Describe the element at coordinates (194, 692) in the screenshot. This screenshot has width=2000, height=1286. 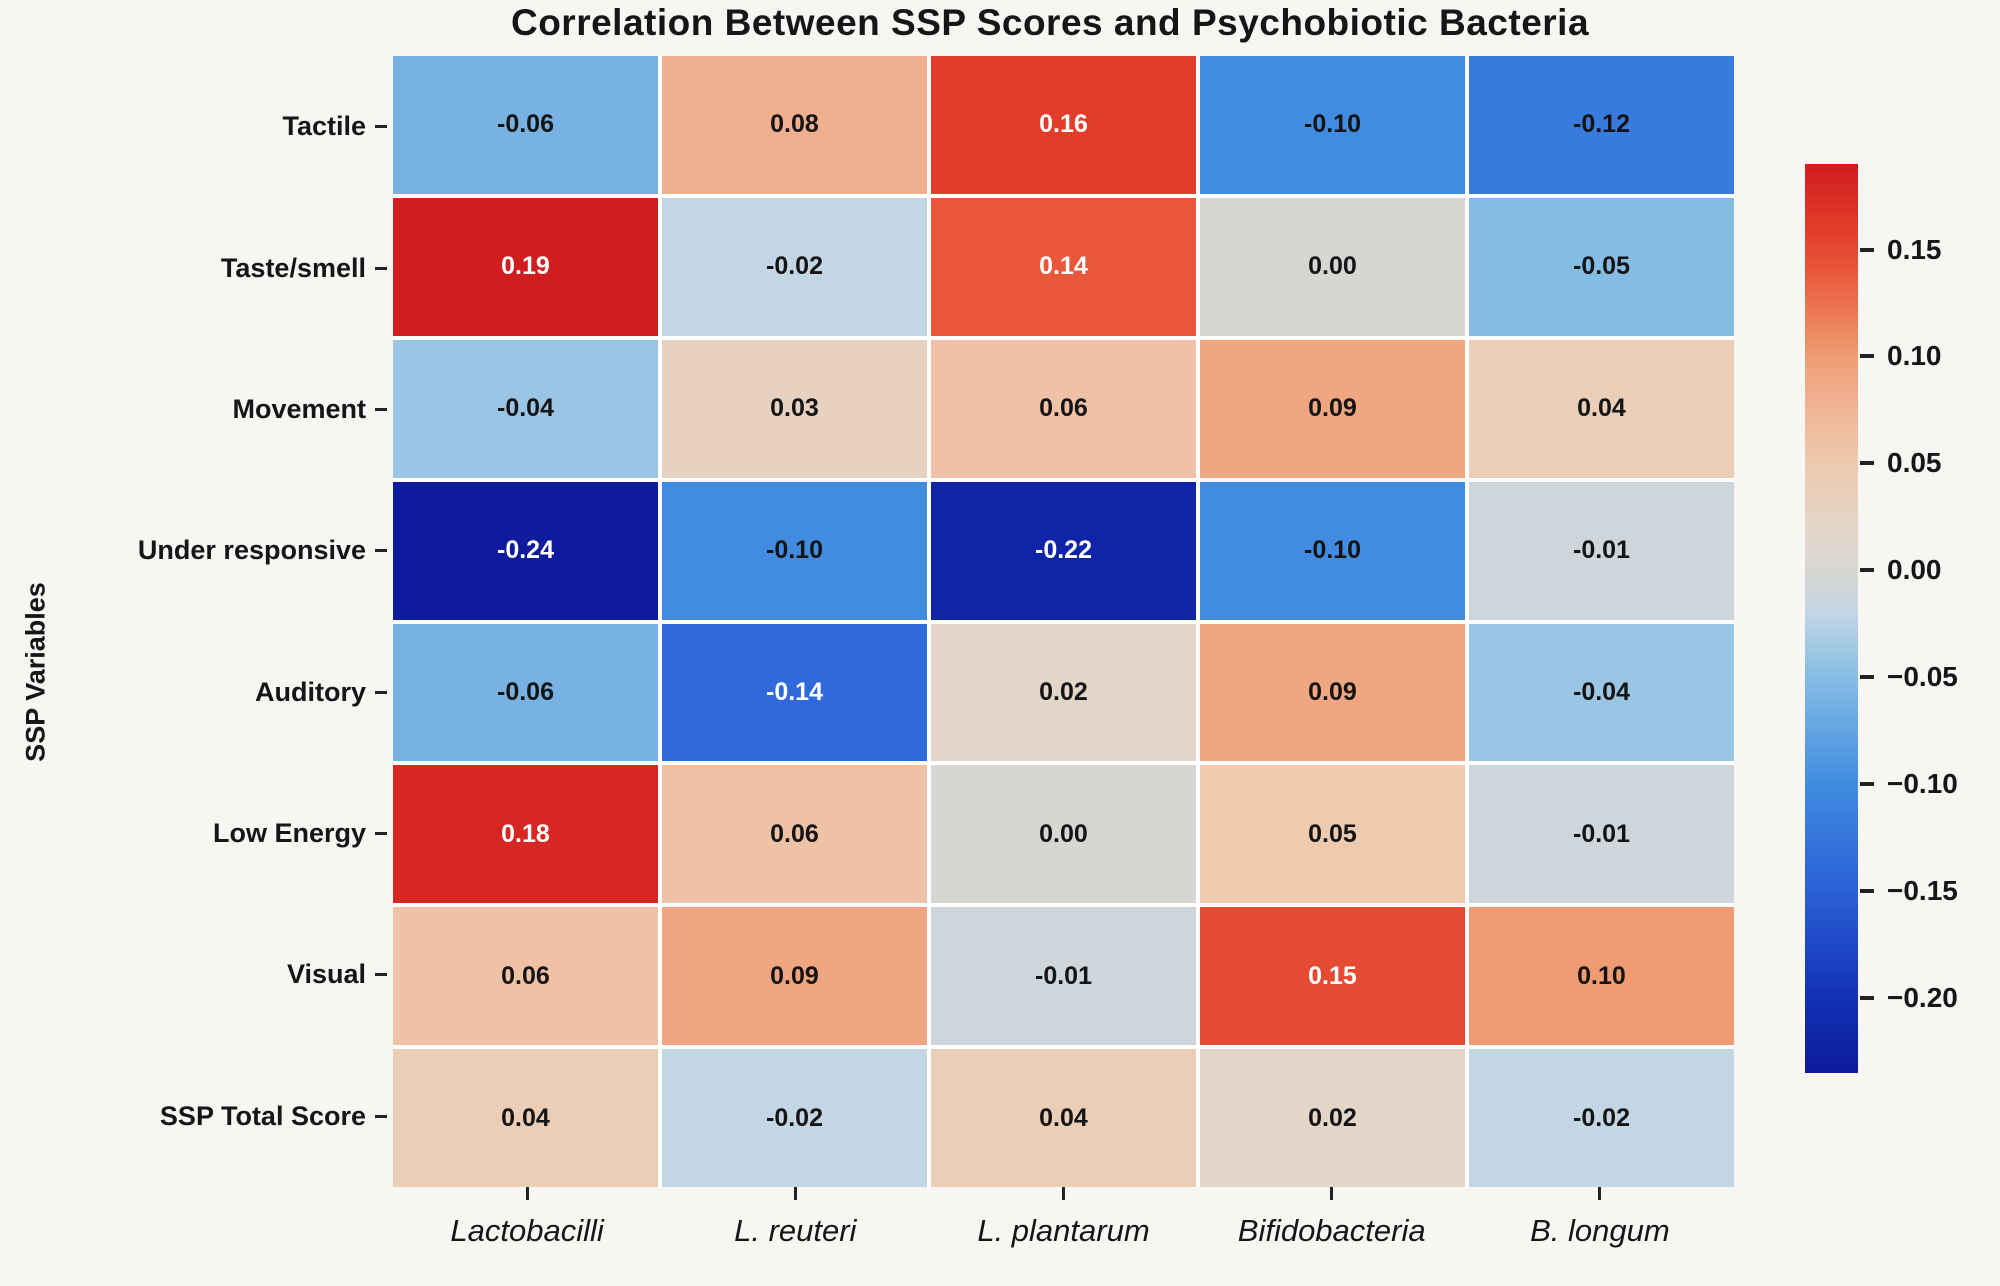
I see `y-tick-label: Auditory` at that location.